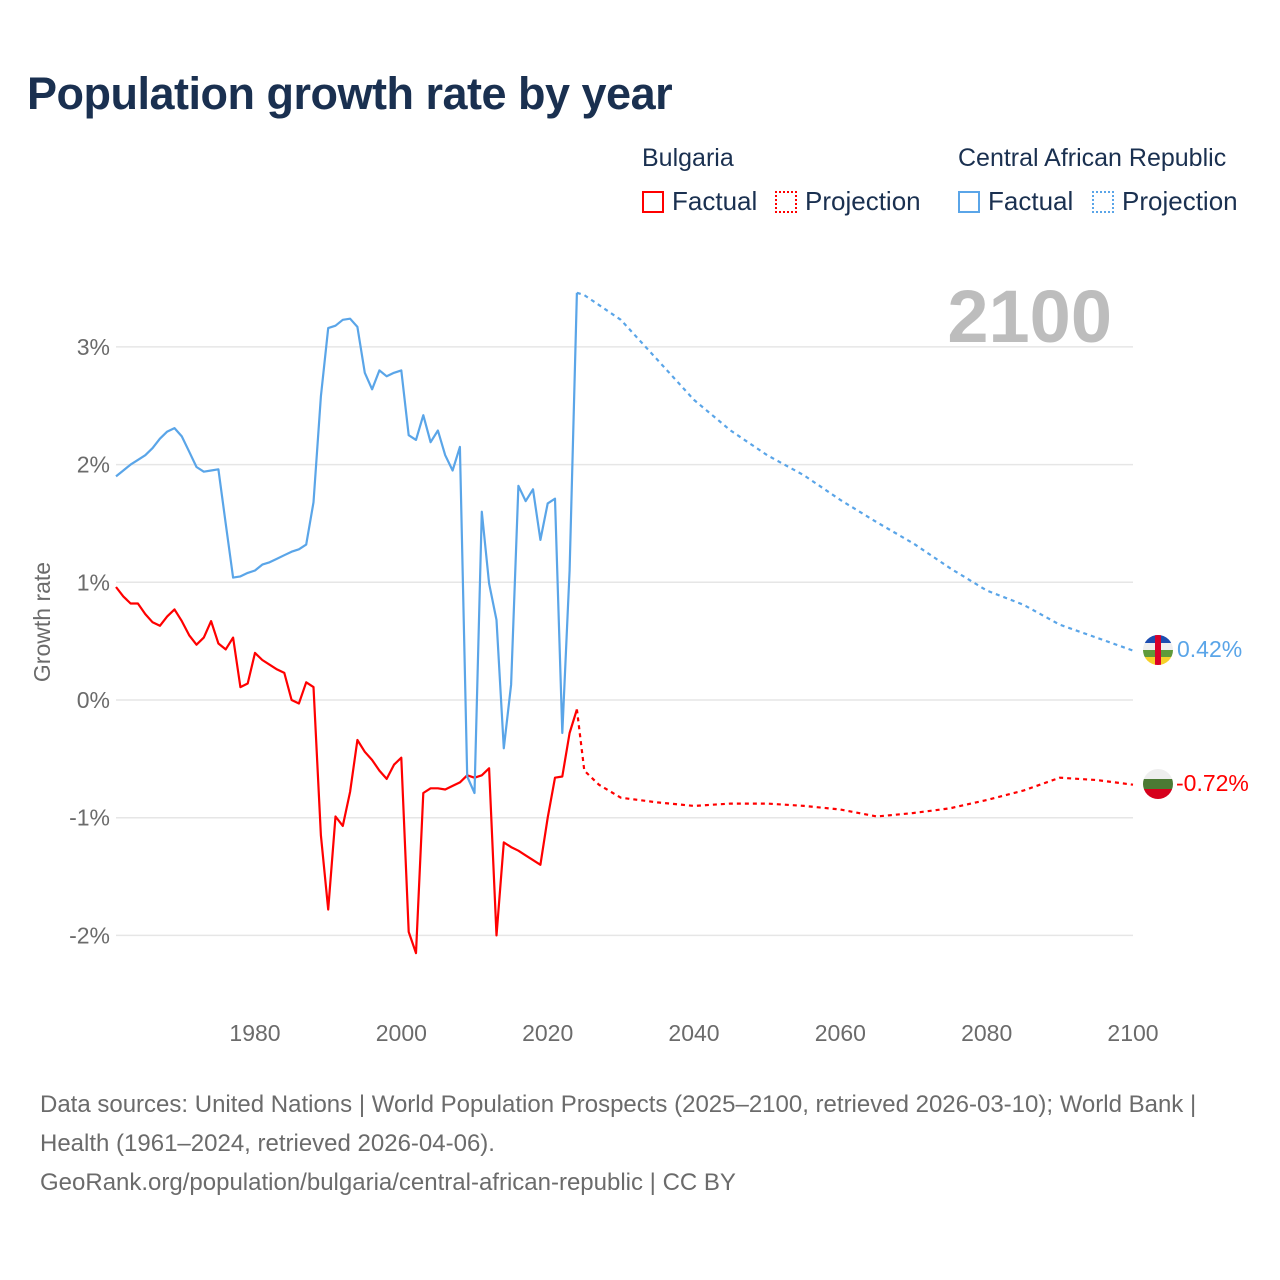 The height and width of the screenshot is (1280, 1280). What do you see at coordinates (93, 582) in the screenshot?
I see `y-tick-label: 1%` at bounding box center [93, 582].